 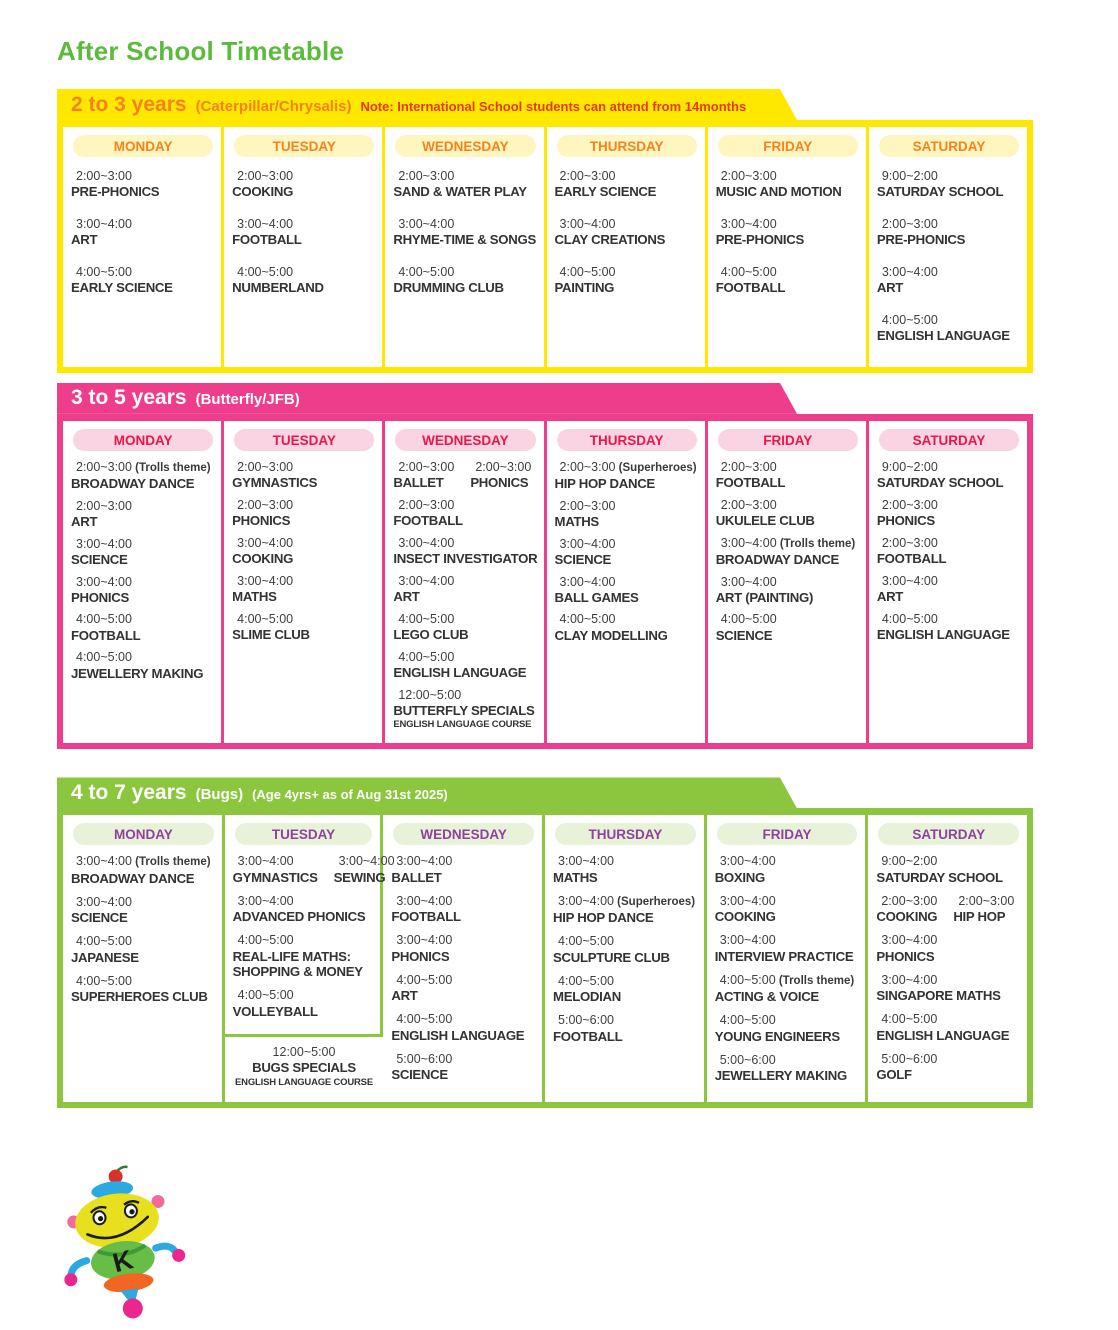 What do you see at coordinates (261, 521) in the screenshot?
I see `entry-name: PHONICS` at bounding box center [261, 521].